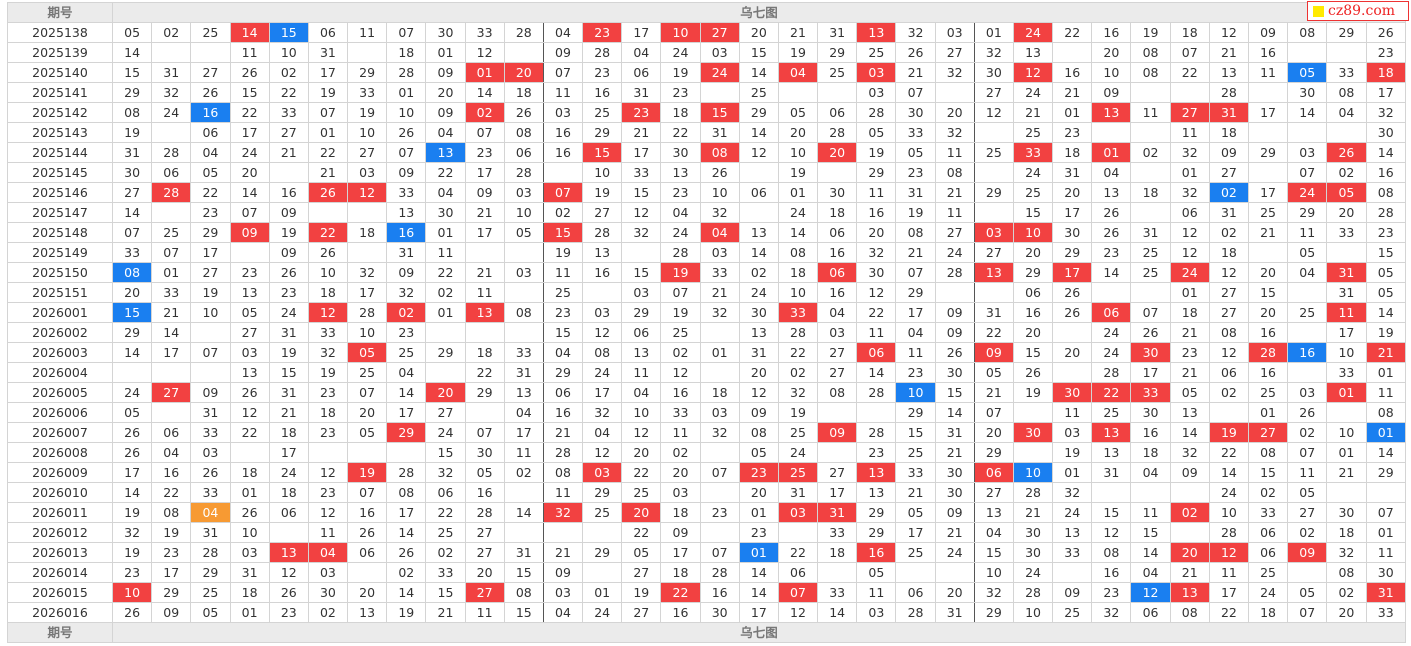  Describe the element at coordinates (1362, 11) in the screenshot. I see `logo-text: cz89.com` at that location.